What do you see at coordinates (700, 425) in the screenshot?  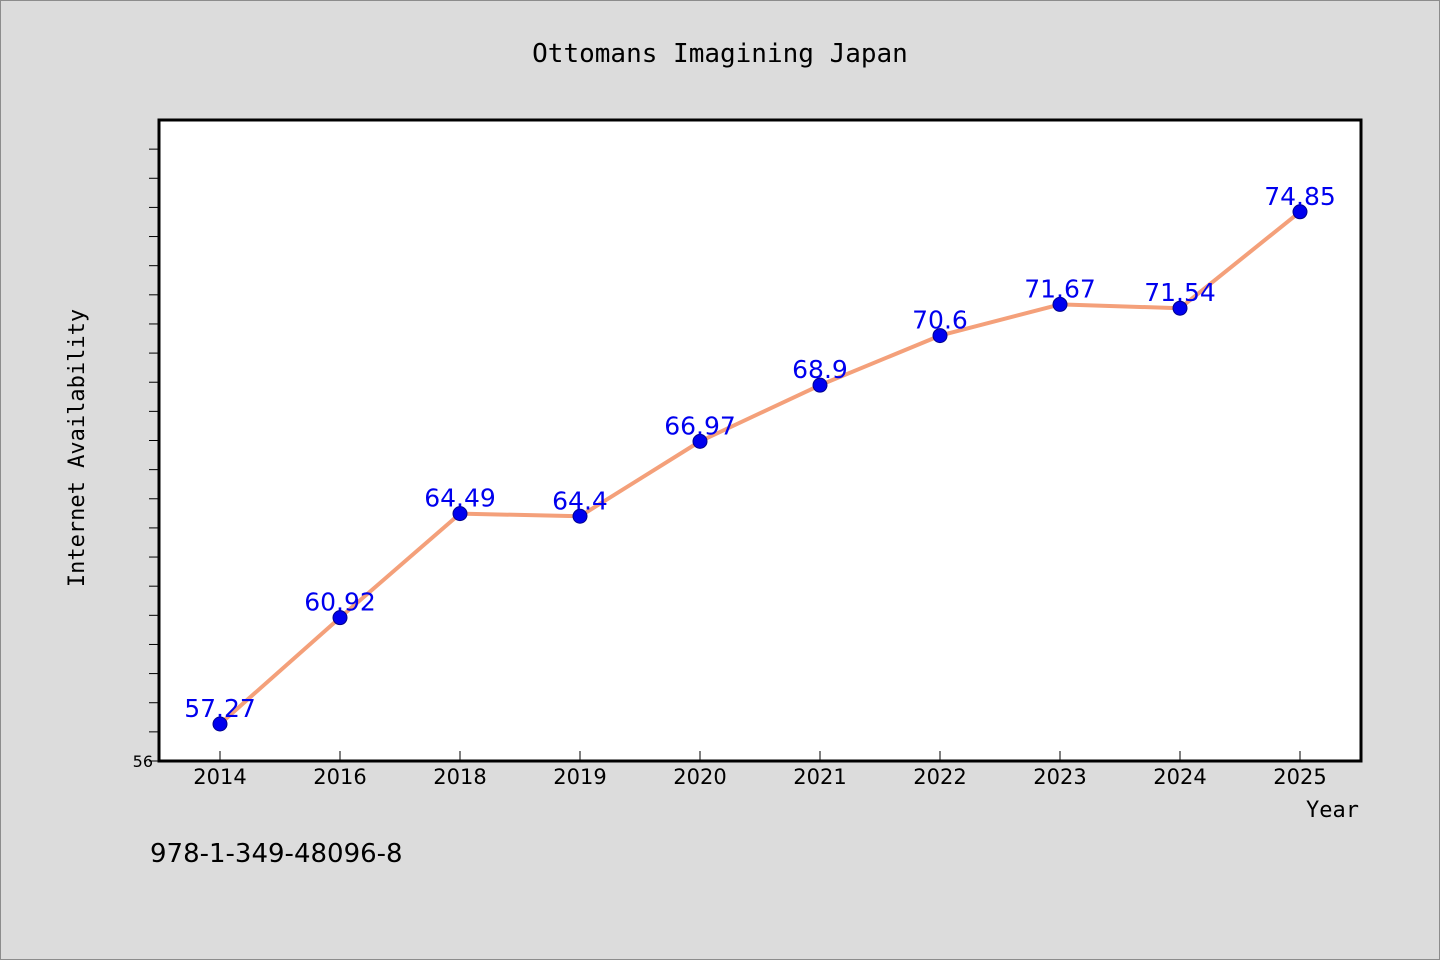 I see `data-label: 66.97` at bounding box center [700, 425].